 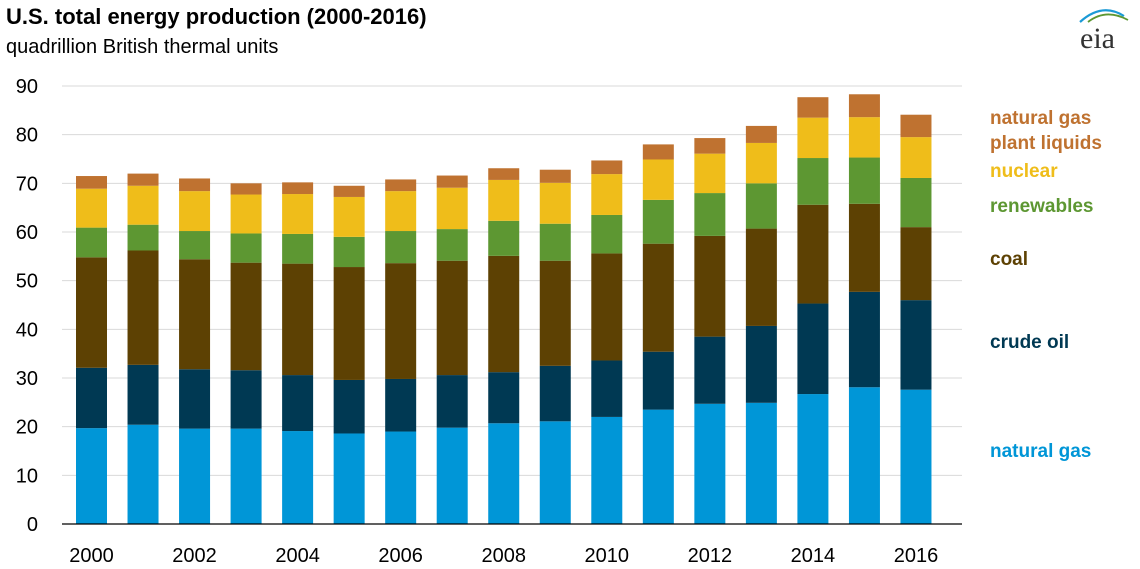 What do you see at coordinates (1046, 143) in the screenshot?
I see `legend-ngpl-line2: plant liquids` at bounding box center [1046, 143].